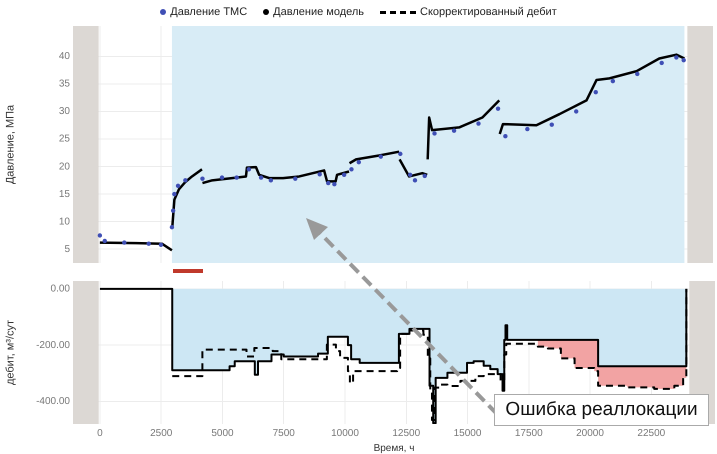 This screenshot has height=454, width=717. I want to click on legend-label: Давление ТМС, so click(209, 12).